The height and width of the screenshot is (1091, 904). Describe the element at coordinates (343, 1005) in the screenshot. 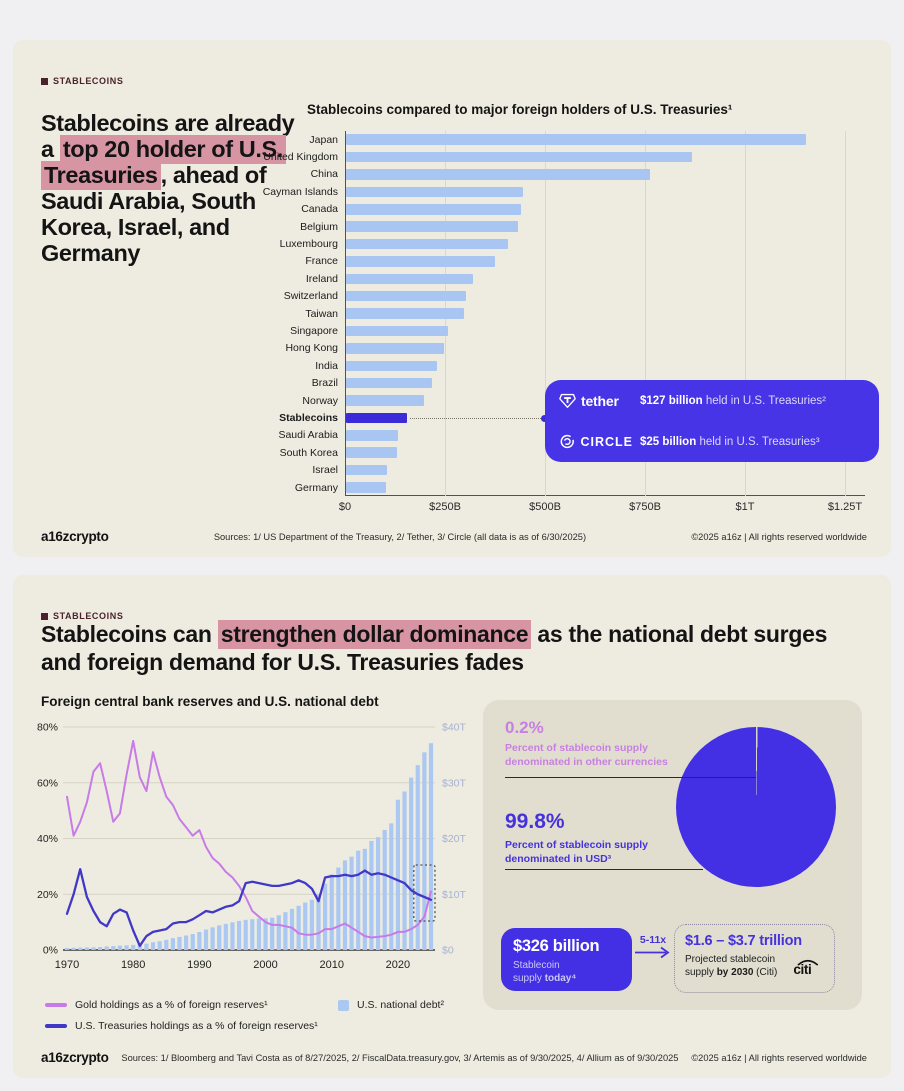

I see `debt-bar-swatch` at that location.